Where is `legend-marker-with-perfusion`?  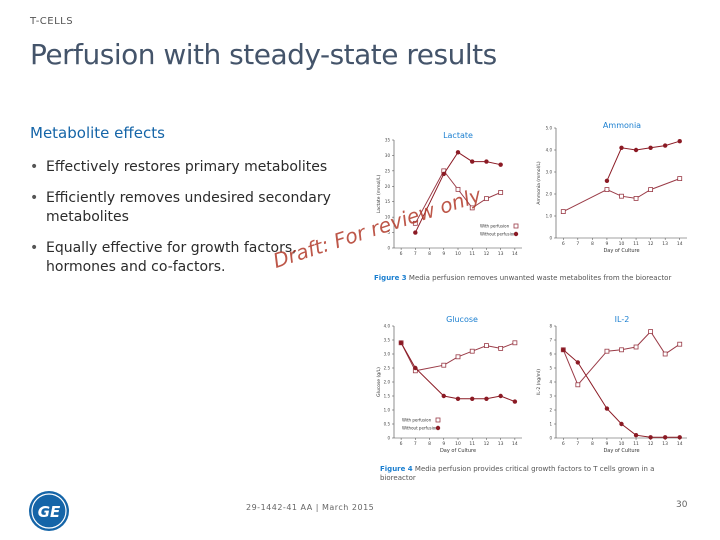
legend-marker-with-perfusion is located at coordinates (516, 226).